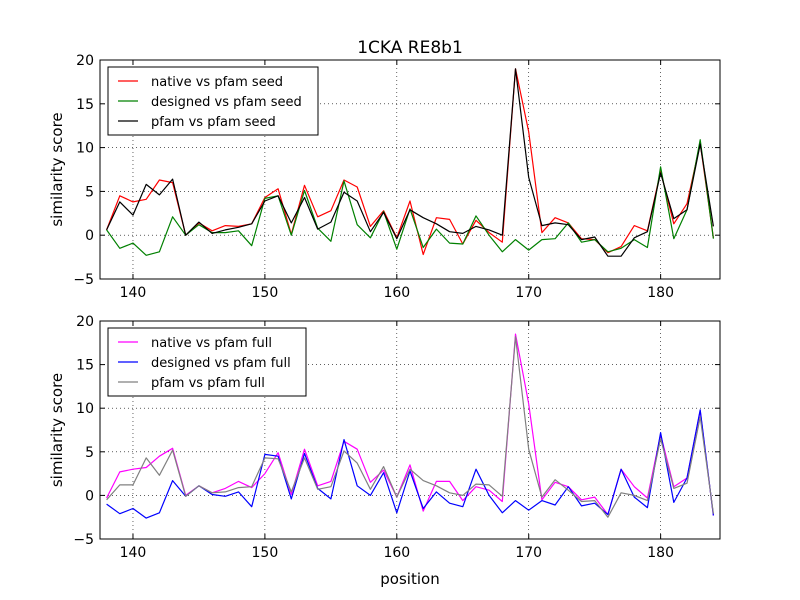 The height and width of the screenshot is (600, 800). I want to click on legend-label: native vs pfam seed, so click(217, 82).